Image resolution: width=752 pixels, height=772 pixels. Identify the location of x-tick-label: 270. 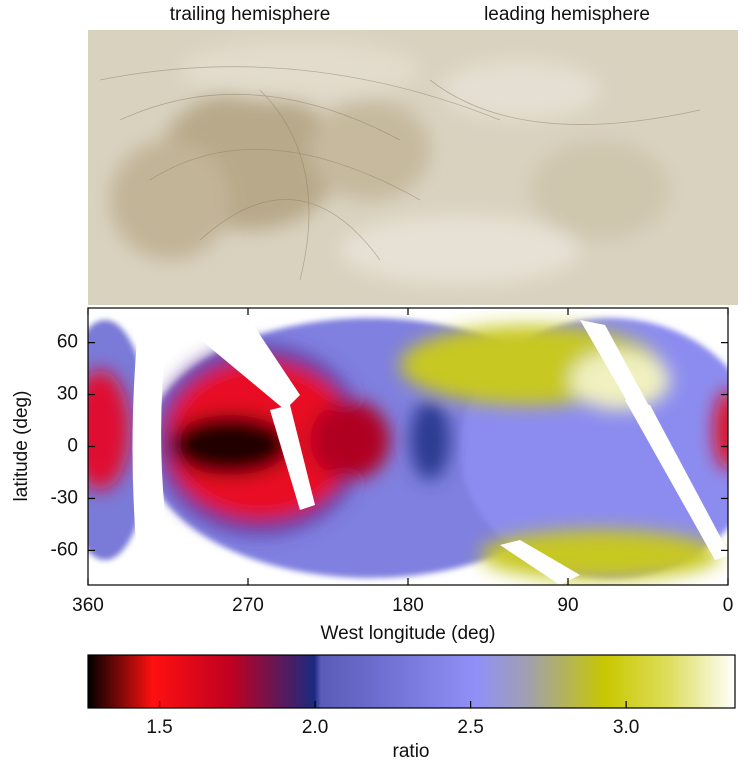
(248, 605).